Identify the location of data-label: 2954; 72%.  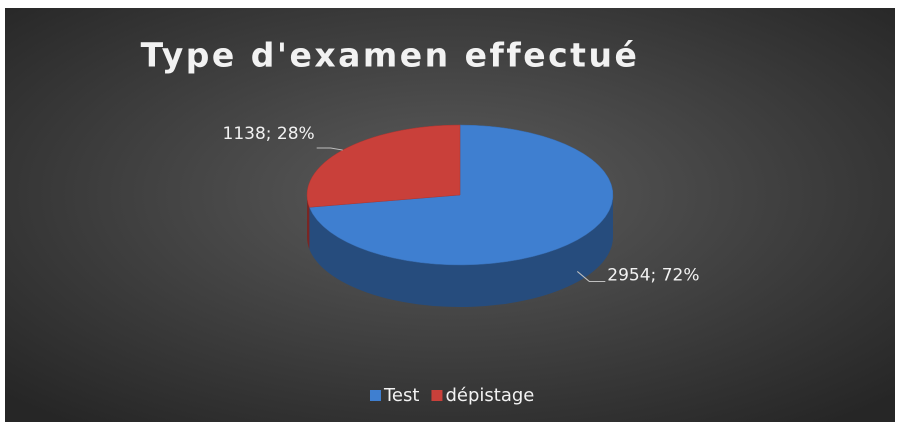
(653, 275).